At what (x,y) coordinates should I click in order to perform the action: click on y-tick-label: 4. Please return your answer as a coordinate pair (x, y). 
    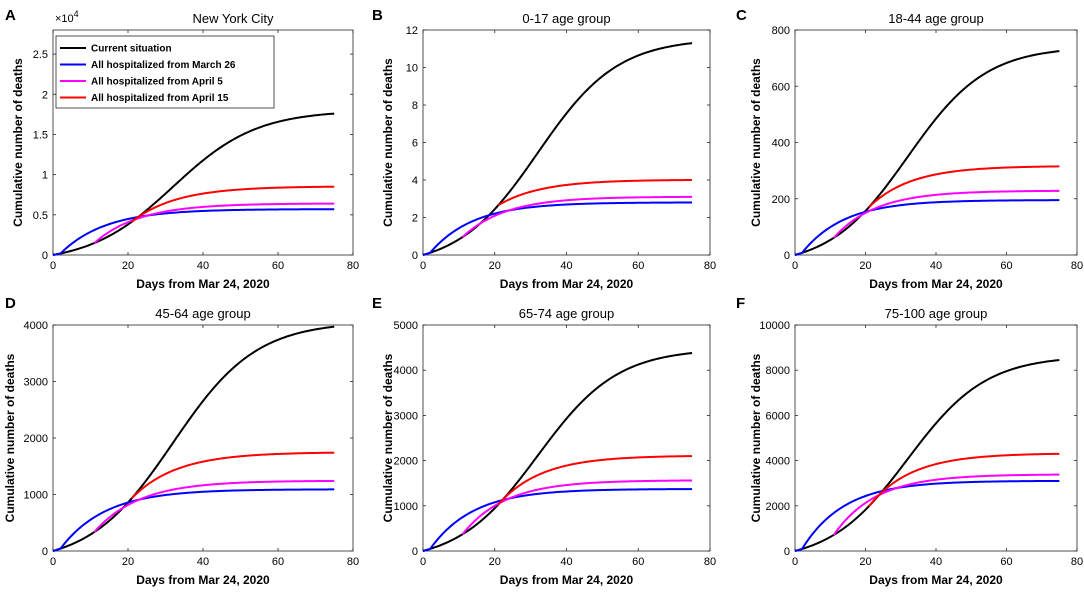
    Looking at the image, I should click on (415, 181).